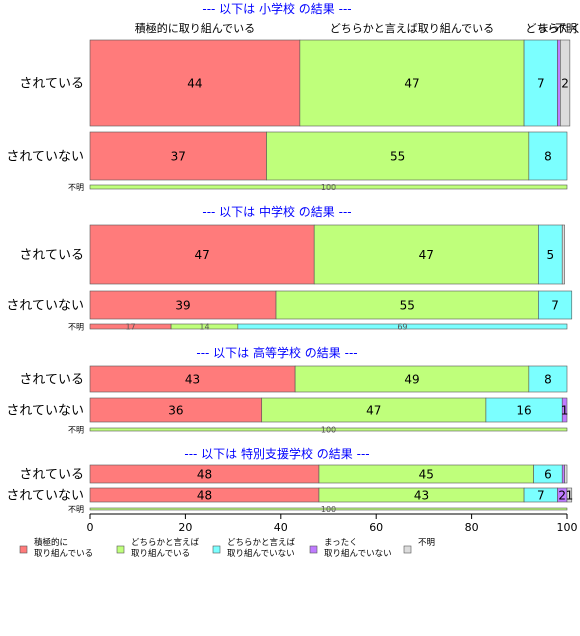  I want to click on segment-value-label: 44, so click(194, 84).